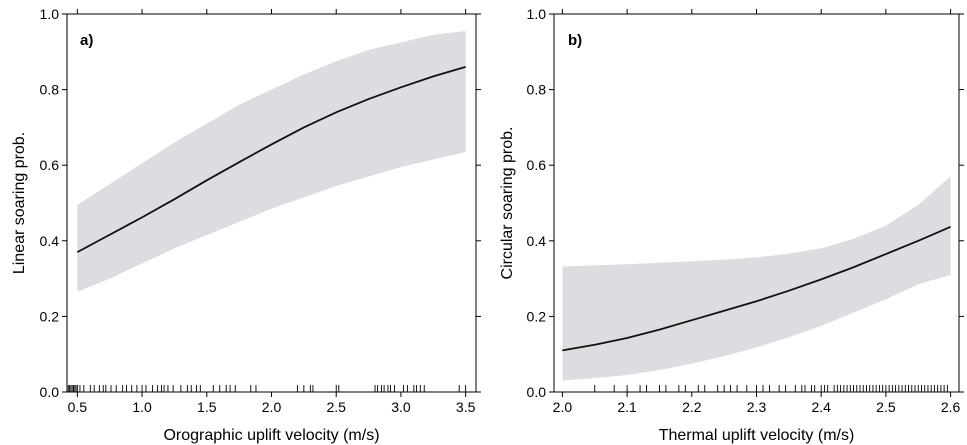  What do you see at coordinates (50, 316) in the screenshot?
I see `y-tick-label-a-1: 0.2` at bounding box center [50, 316].